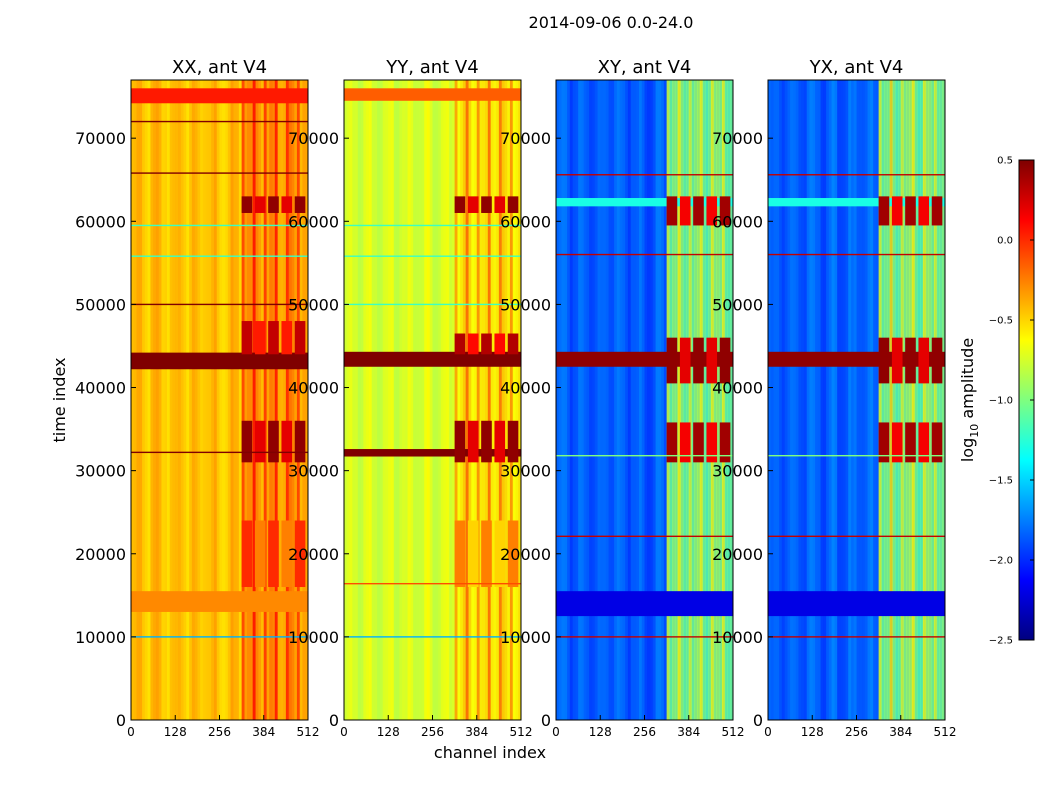 Image resolution: width=1050 pixels, height=800 pixels. What do you see at coordinates (219, 732) in the screenshot?
I see `x-tick-label: 256` at bounding box center [219, 732].